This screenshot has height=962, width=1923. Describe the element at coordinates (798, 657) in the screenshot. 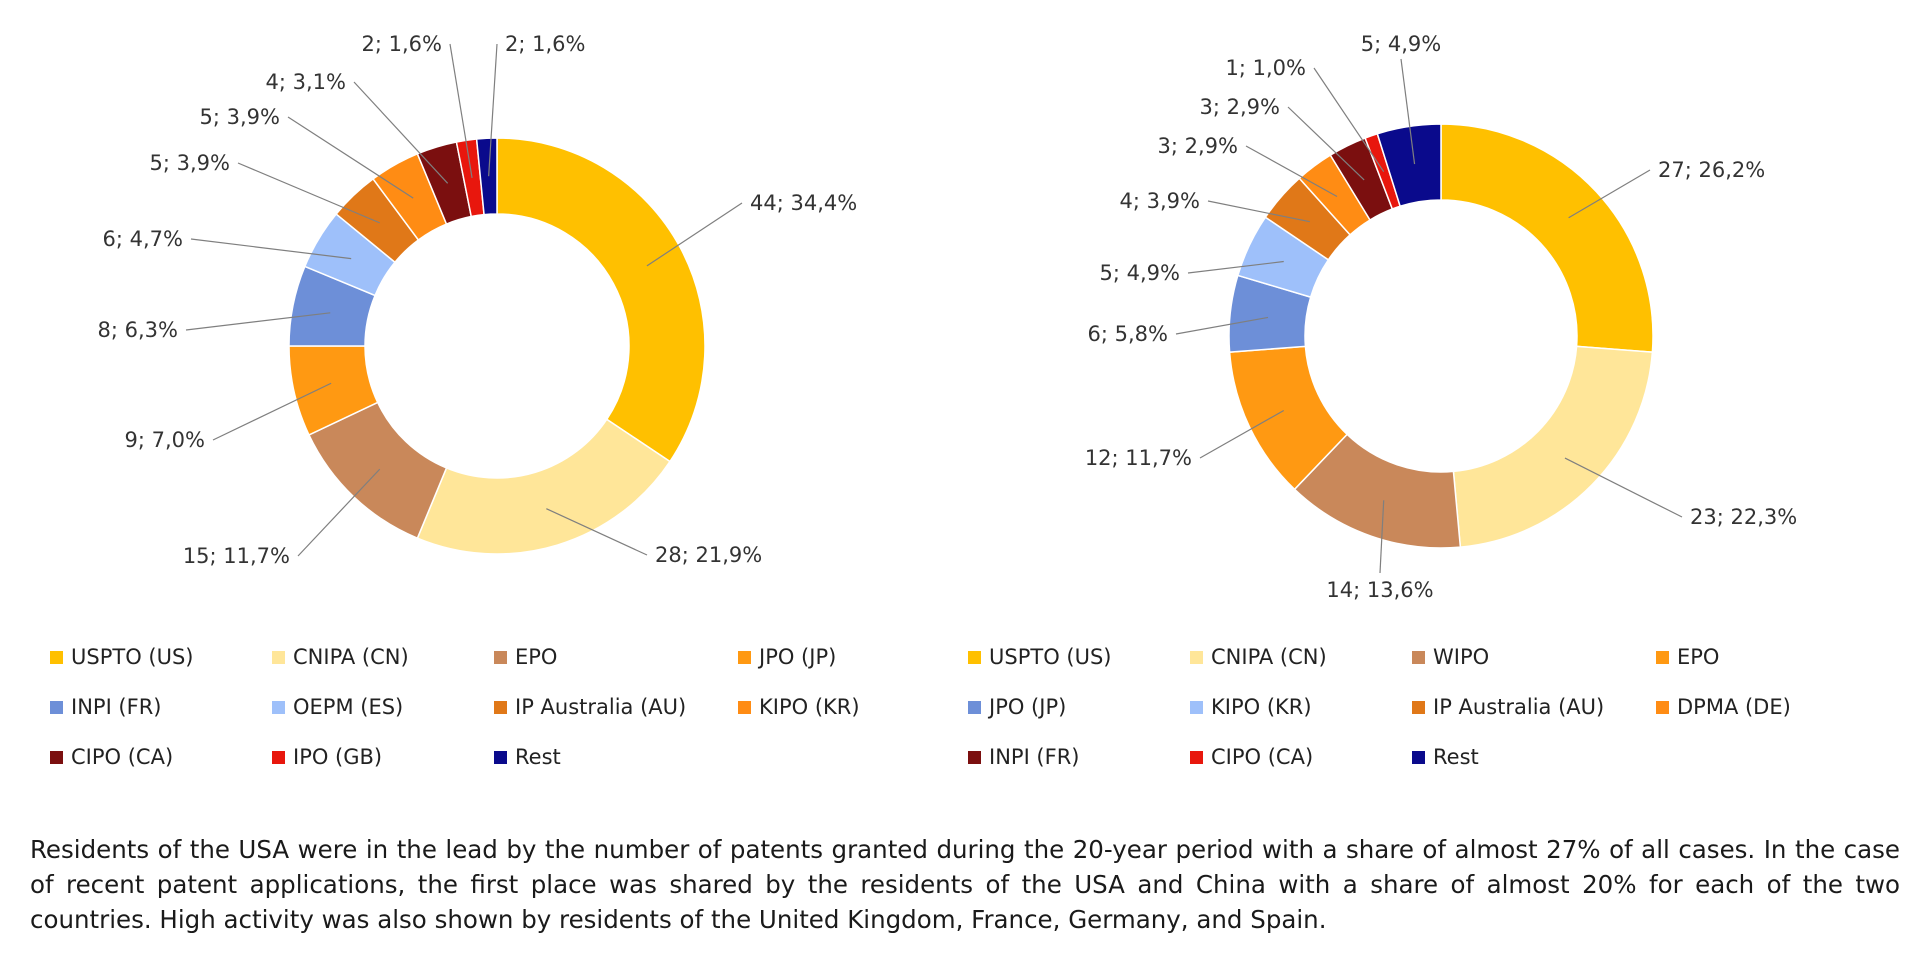

I see `legend-label: JPO (JP)` at that location.